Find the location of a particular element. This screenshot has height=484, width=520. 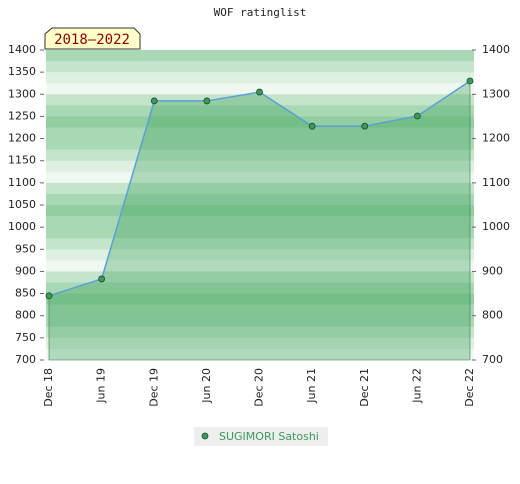

y-tick-label: 750 is located at coordinates (25, 337).